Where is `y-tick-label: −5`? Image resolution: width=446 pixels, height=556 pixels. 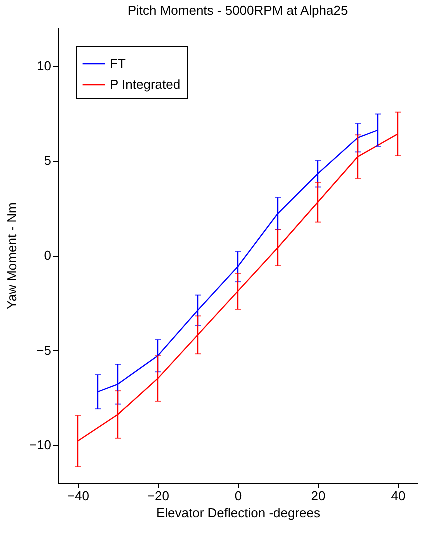 y-tick-label: −5 is located at coordinates (44, 350).